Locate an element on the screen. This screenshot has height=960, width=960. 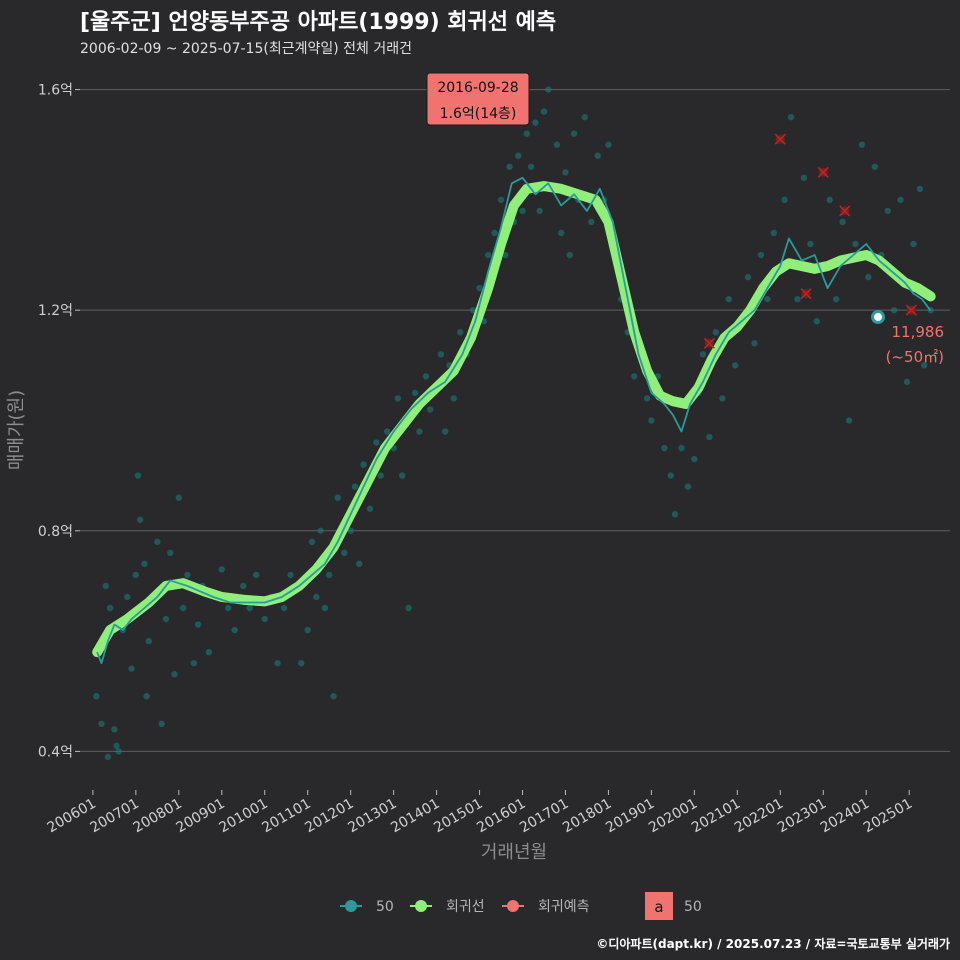
y-axis: 0.4억 0.8억 1.2억 1.6억 is located at coordinates (59, 421).